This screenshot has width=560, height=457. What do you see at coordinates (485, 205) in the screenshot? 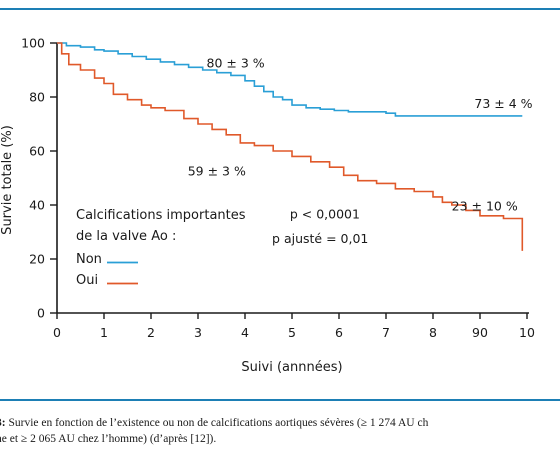
I see `chart-annotation: 23 ± 10 %` at bounding box center [485, 205].